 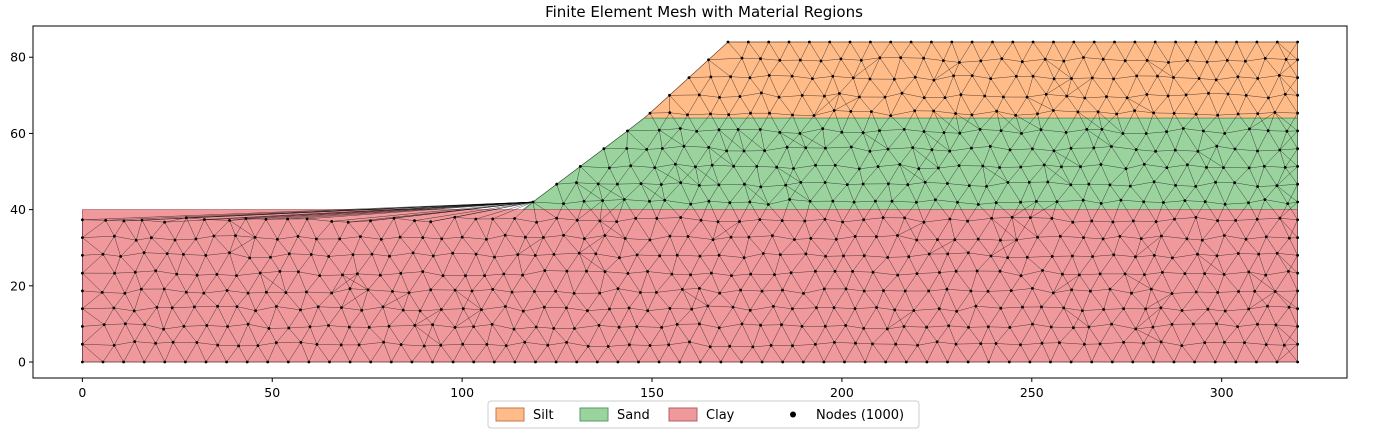 I want to click on y-tick-label: 40, so click(x=18, y=209).